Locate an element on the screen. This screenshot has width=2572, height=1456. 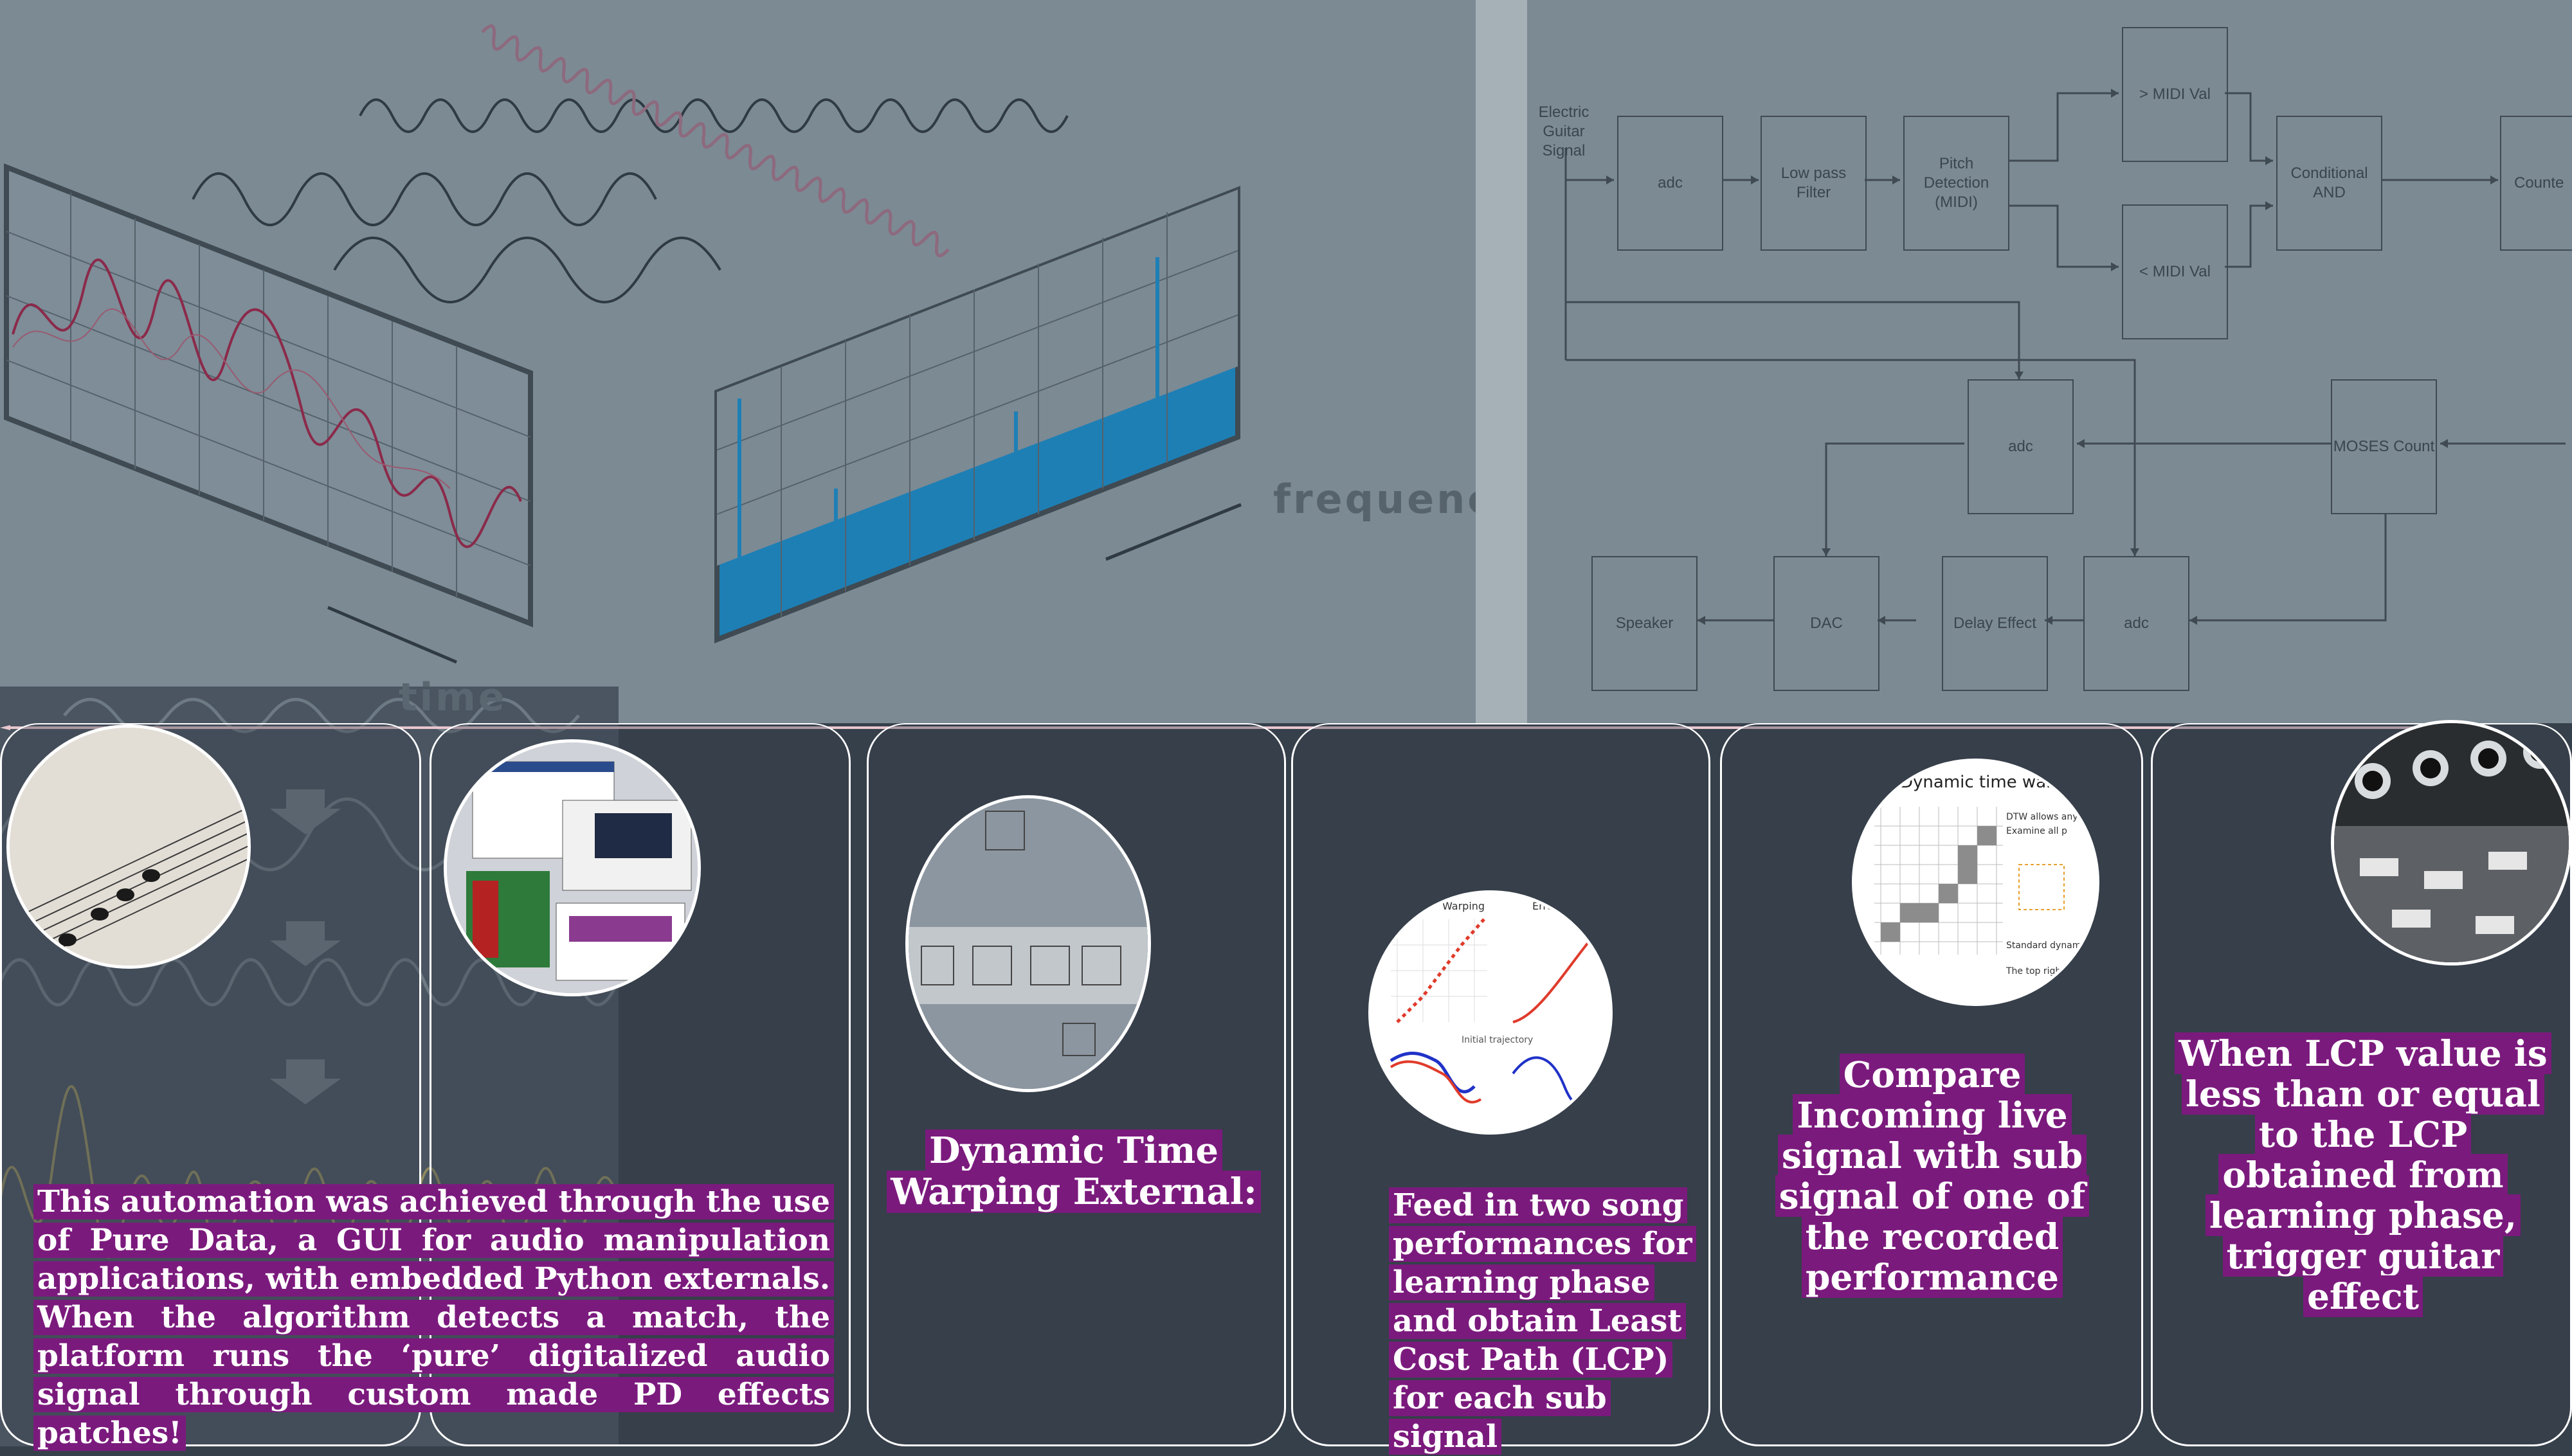
dtw-external-title-content: Dynamic Time Warping External: is located at coordinates (1074, 1171).